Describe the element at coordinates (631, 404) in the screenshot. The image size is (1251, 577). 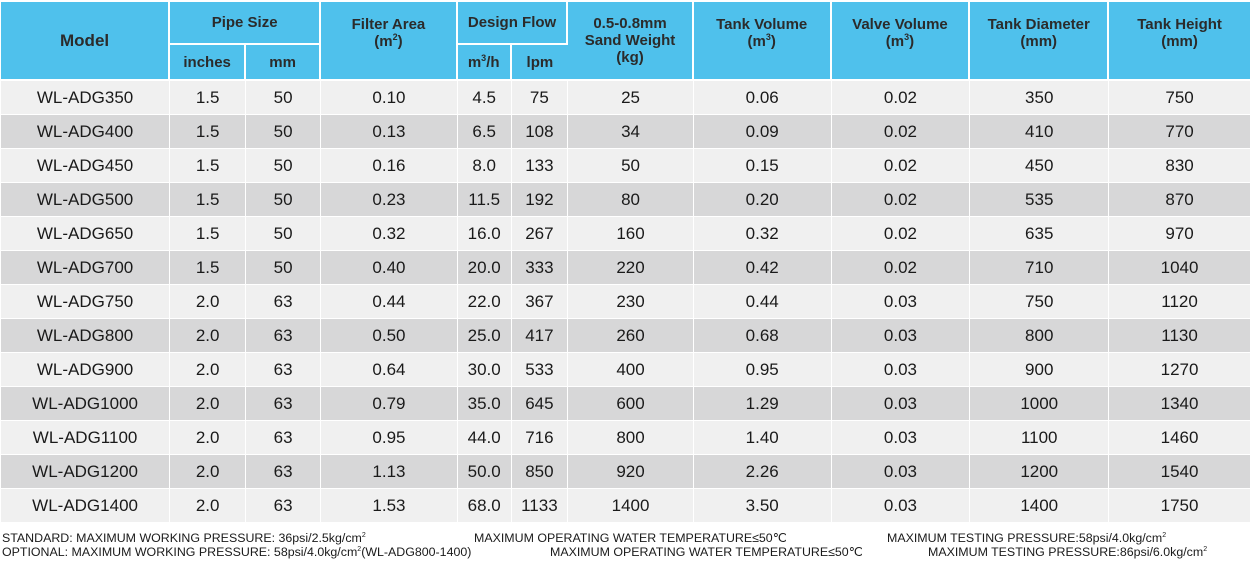
I see `cell-sand-weight: 600` at that location.